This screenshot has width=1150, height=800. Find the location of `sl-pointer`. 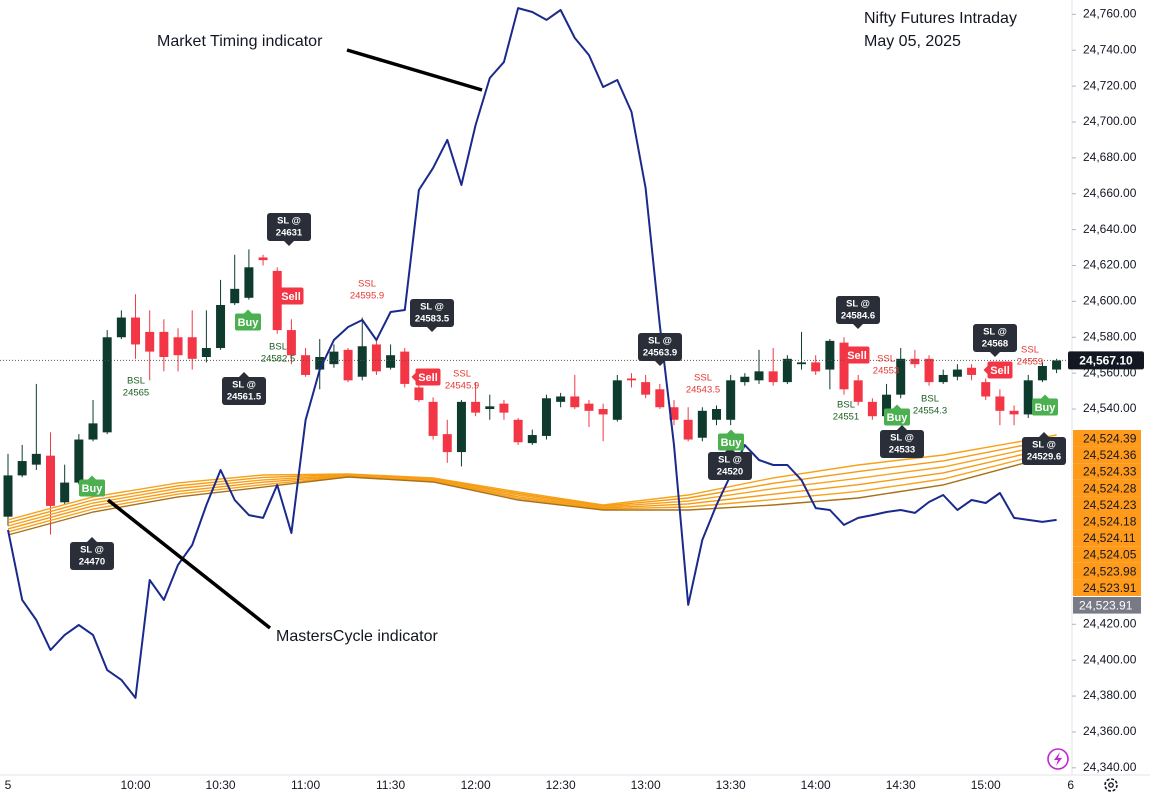

sl-pointer is located at coordinates (995, 354).